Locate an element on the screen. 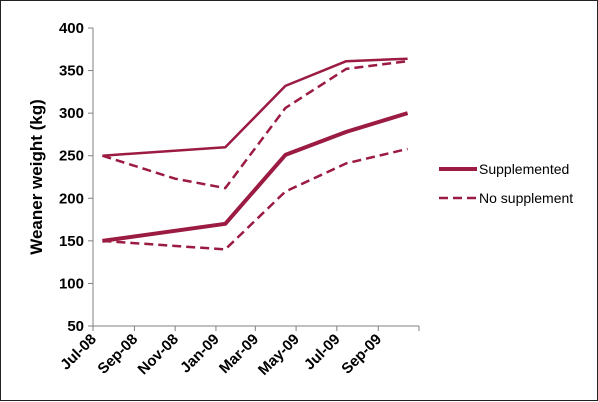 This screenshot has height=402, width=598. y-tick-label: 200 is located at coordinates (71, 198).